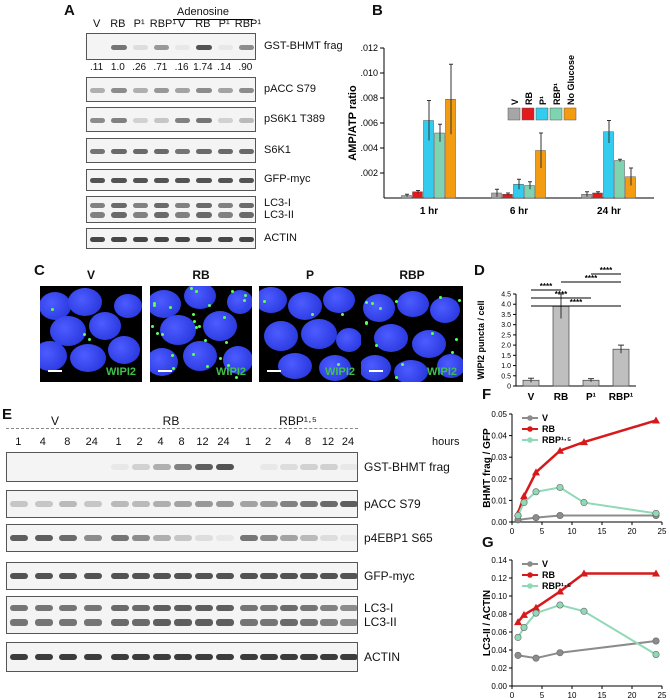 The image size is (670, 698). Describe the element at coordinates (298, 421) in the screenshot. I see `group-label: RBP¹·⁵` at that location.